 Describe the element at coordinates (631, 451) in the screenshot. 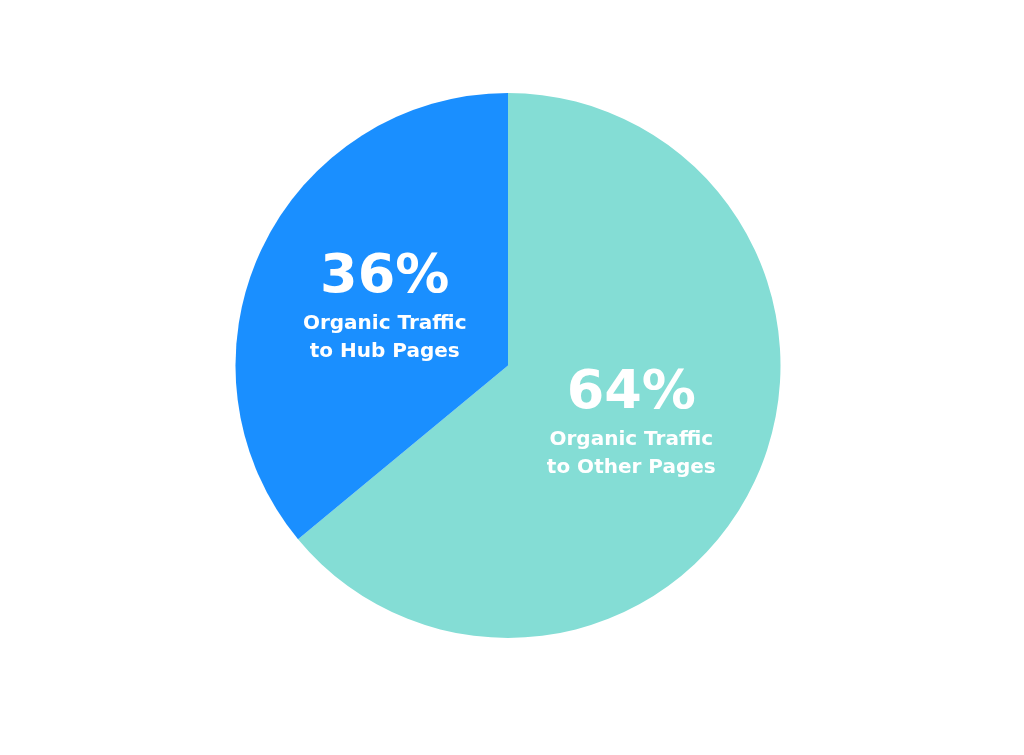

I see `slice-label: Organic Traffic to Other Pages` at that location.